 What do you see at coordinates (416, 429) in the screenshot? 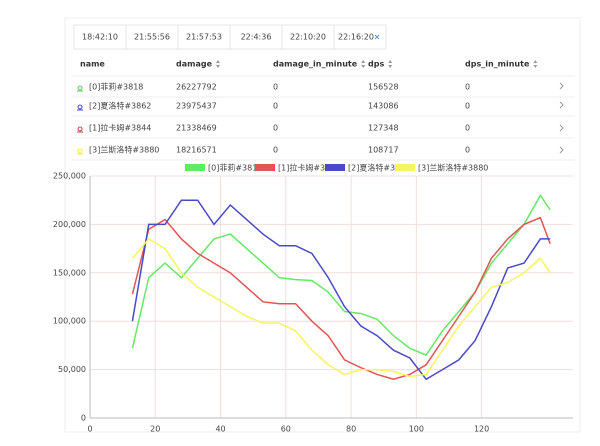
I see `x-tick-label: 100` at bounding box center [416, 429].